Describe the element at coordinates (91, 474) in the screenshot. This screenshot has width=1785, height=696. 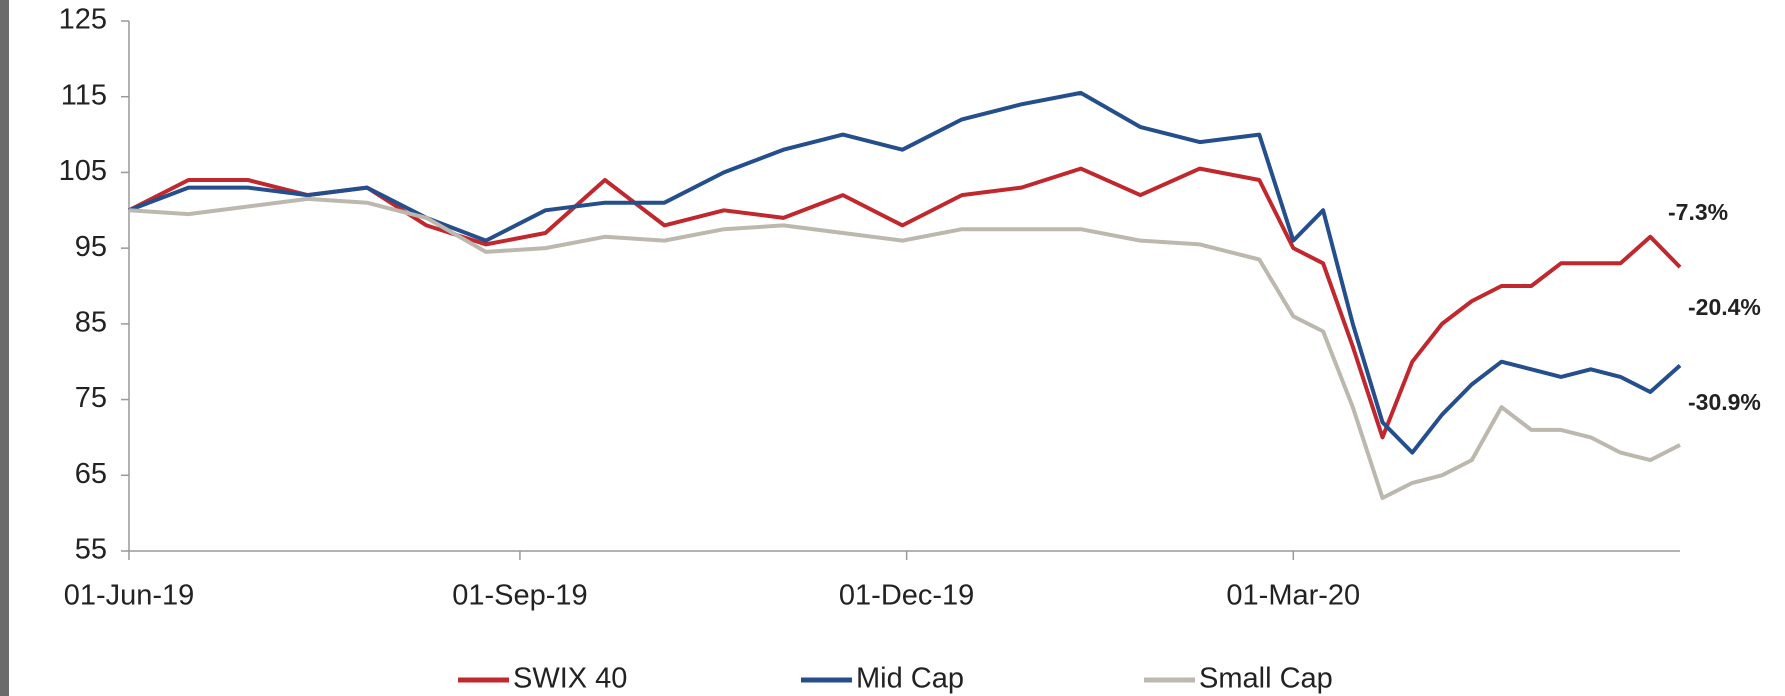
I see `y-tick-label: 65` at that location.